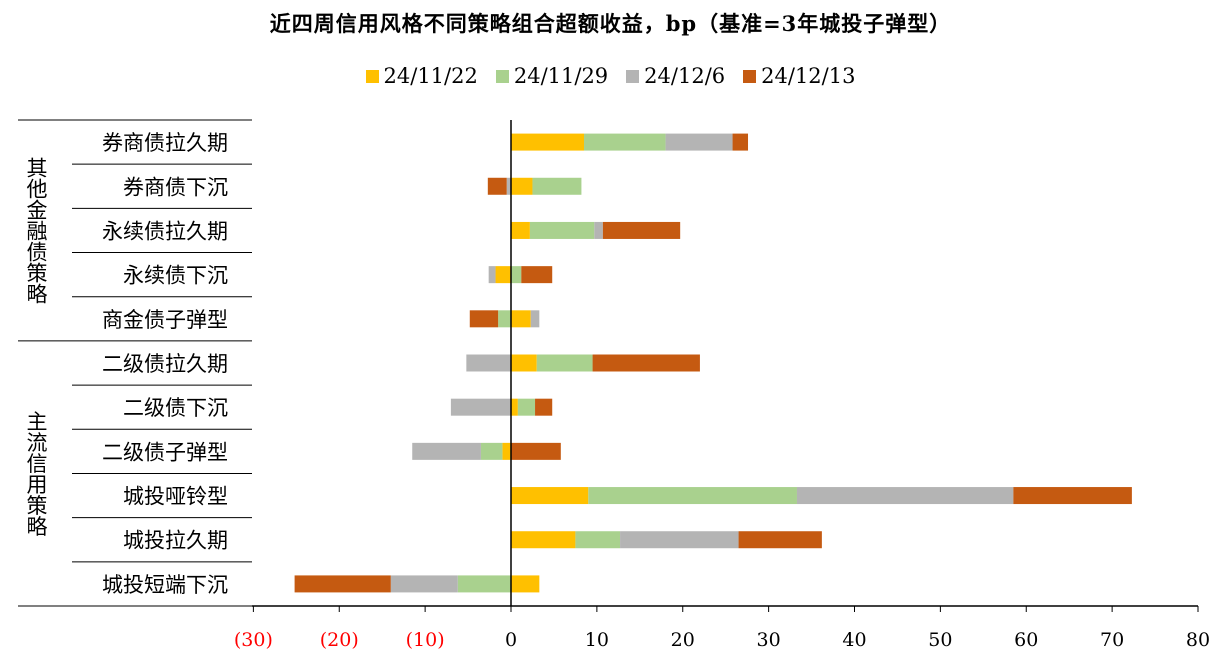  What do you see at coordinates (610, 23) in the screenshot?
I see `chart-title: 近四周信用风格不同策略组合超额收益，bp（基准=3年城投子弹型）` at bounding box center [610, 23].